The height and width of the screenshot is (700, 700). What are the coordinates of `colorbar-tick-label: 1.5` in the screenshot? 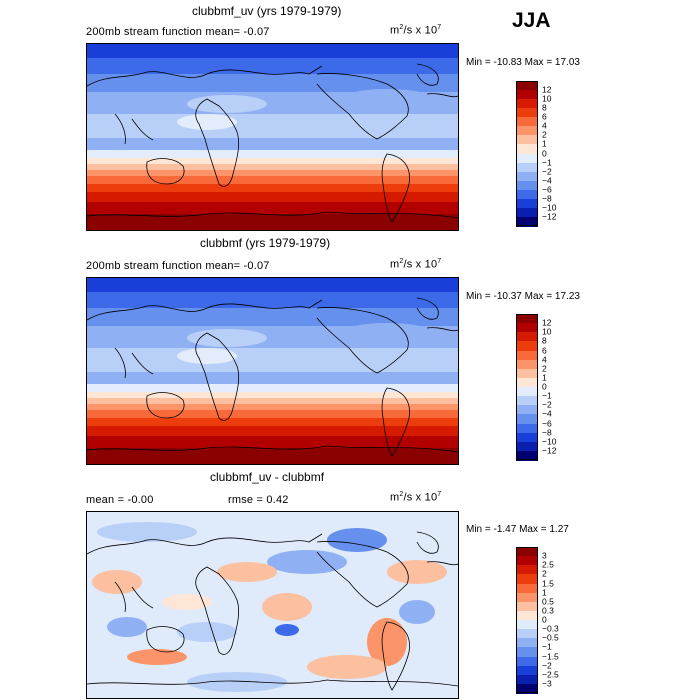 It's located at (548, 583).